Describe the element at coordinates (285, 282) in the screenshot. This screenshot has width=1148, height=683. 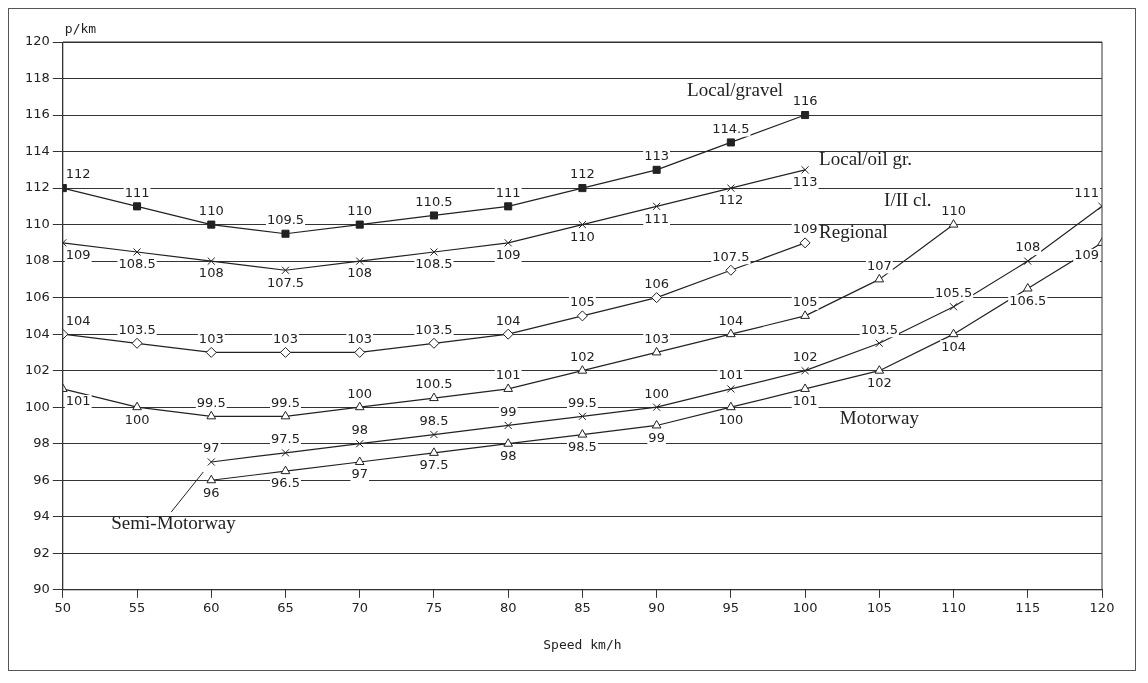
I see `data-label: 107.5` at that location.